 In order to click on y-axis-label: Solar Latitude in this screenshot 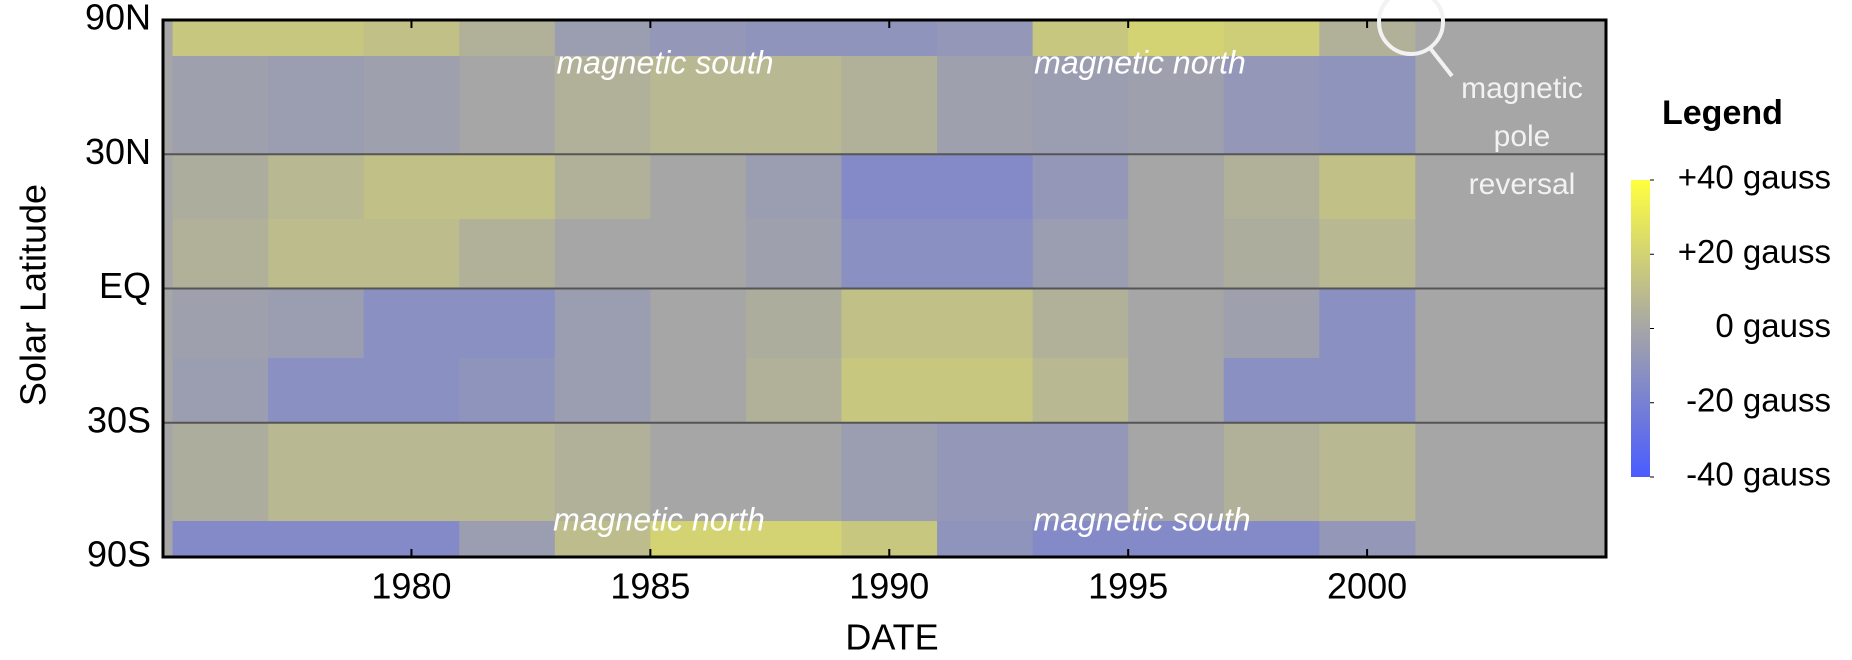, I will do `click(33, 295)`.